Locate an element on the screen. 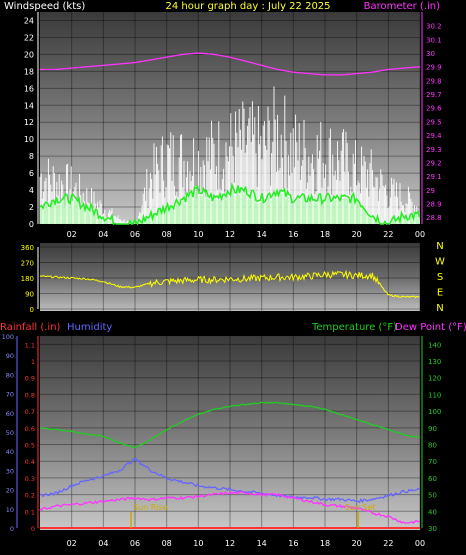 The image size is (466, 555). temperature-tick-label: 60 is located at coordinates (432, 479).